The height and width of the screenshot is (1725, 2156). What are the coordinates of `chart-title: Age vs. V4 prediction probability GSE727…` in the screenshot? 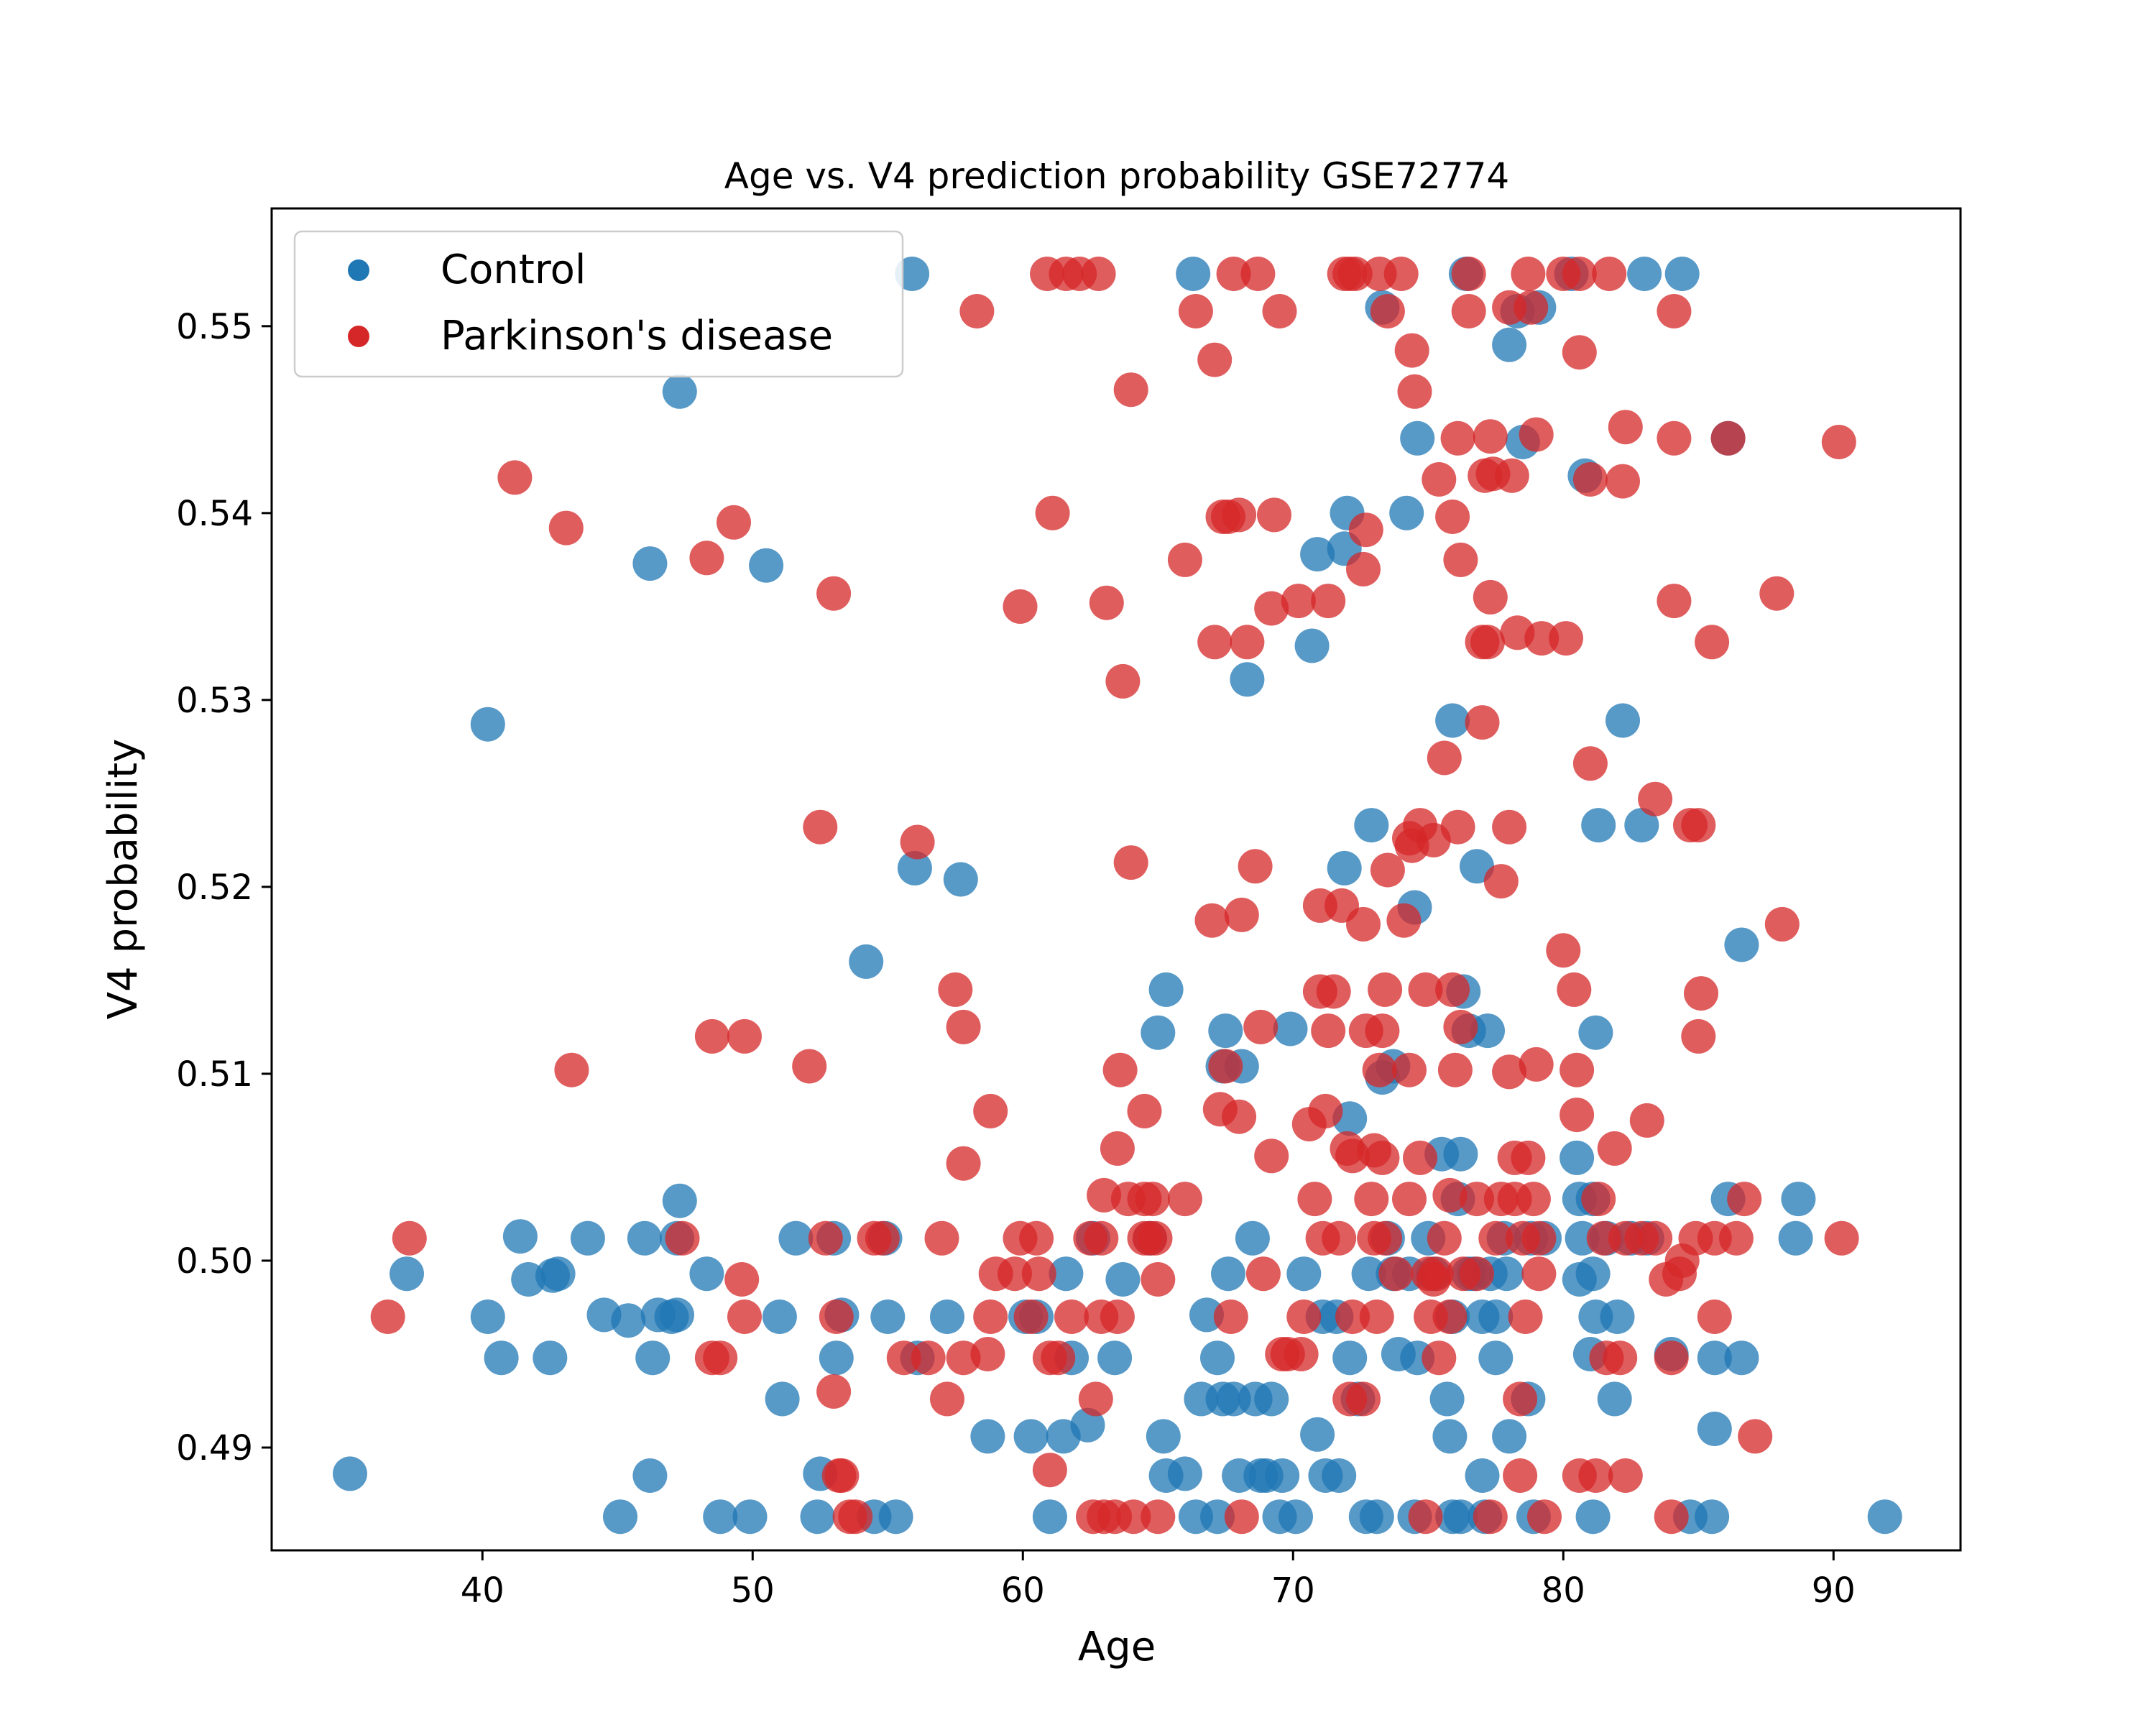 It's located at (1116, 176).